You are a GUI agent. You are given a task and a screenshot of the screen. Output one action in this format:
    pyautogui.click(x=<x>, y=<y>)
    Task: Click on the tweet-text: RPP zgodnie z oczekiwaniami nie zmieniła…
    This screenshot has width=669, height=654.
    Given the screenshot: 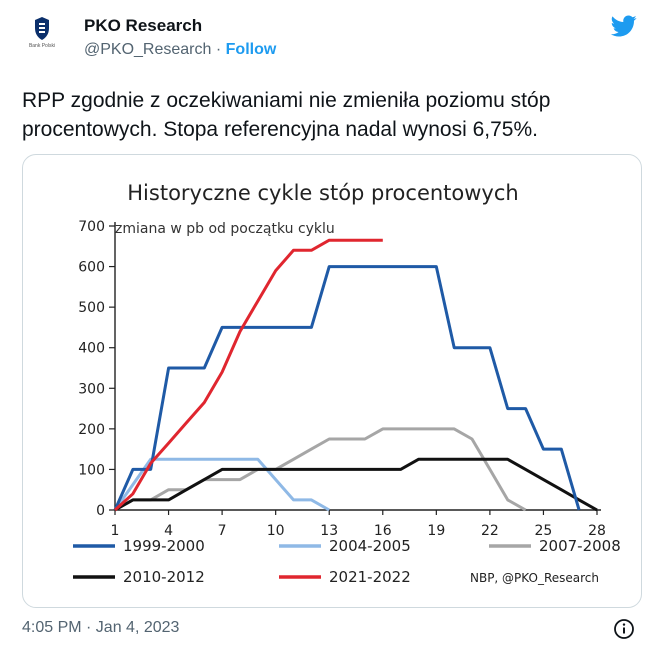 What is the action you would take?
    pyautogui.click(x=286, y=115)
    